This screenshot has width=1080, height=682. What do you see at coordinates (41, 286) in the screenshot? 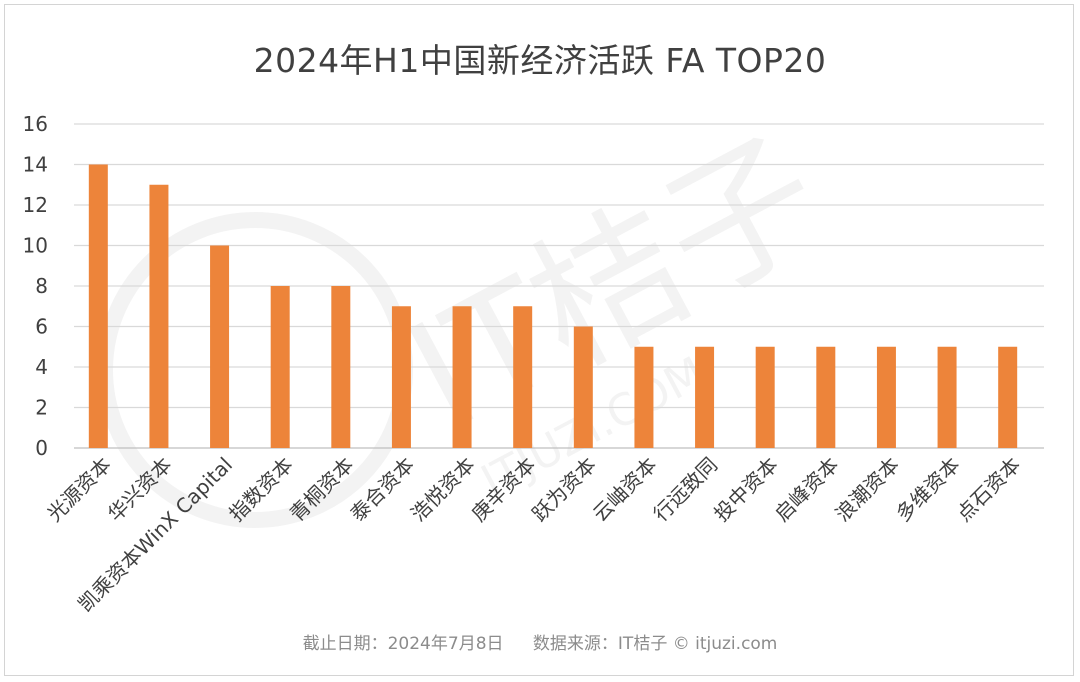
I see `y-tick-label: 8` at bounding box center [41, 286].